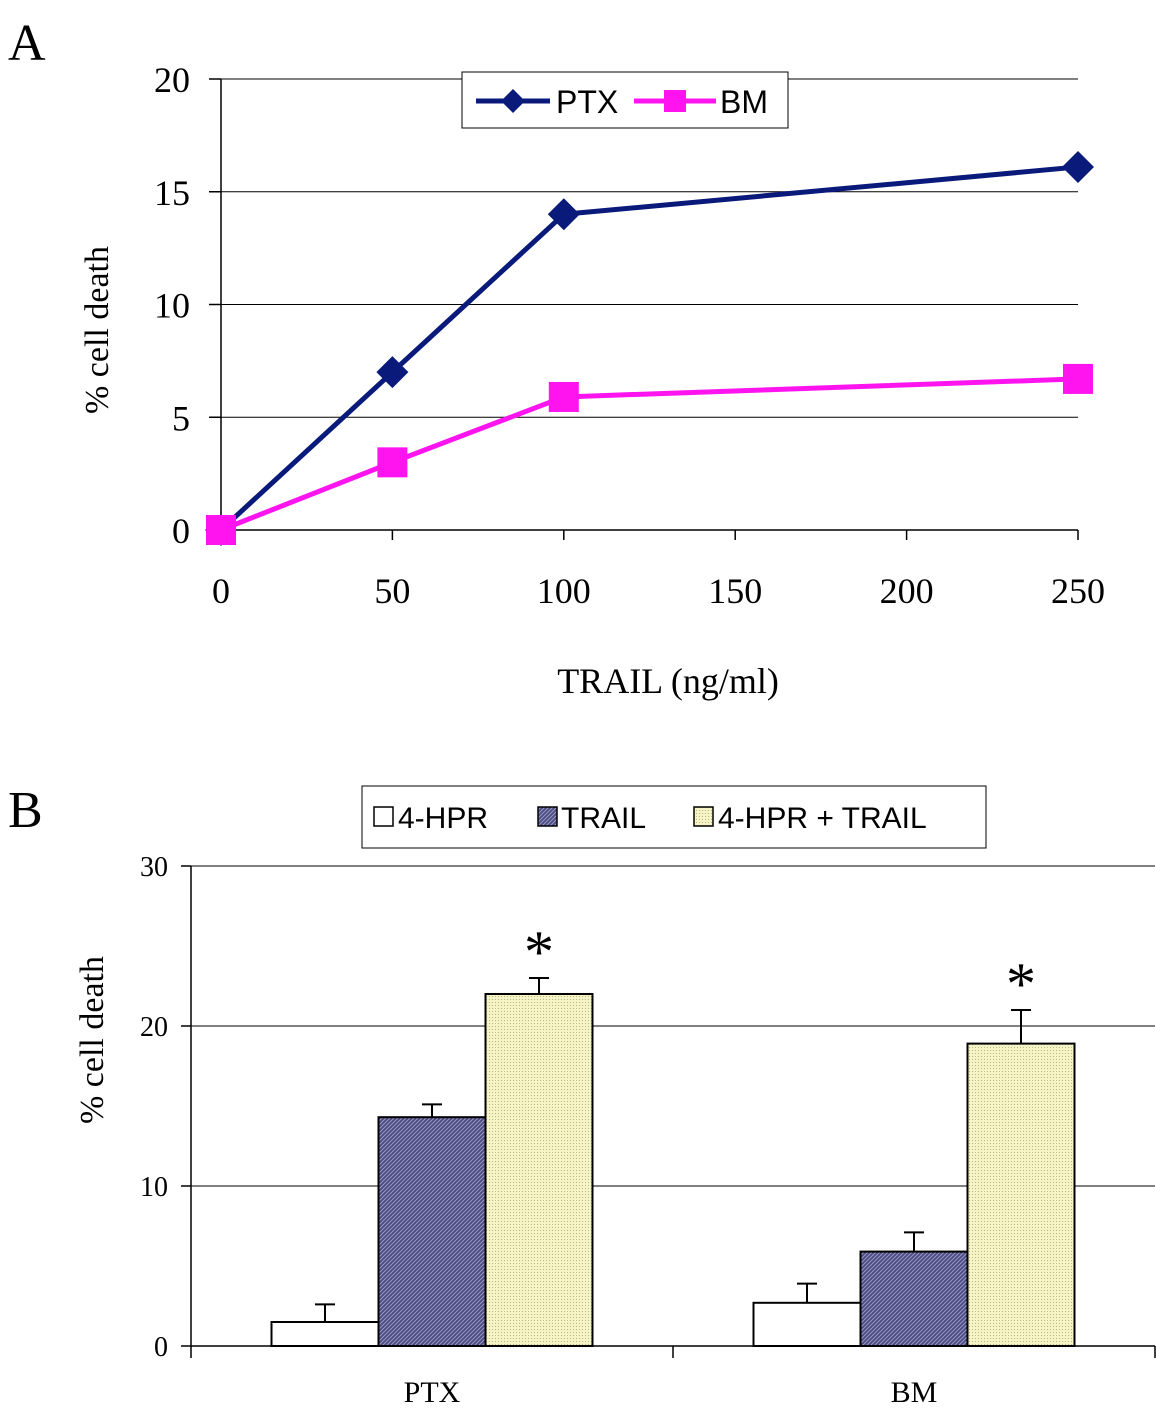  I want to click on legend-4hpr-label: 4-HPR, so click(443, 818).